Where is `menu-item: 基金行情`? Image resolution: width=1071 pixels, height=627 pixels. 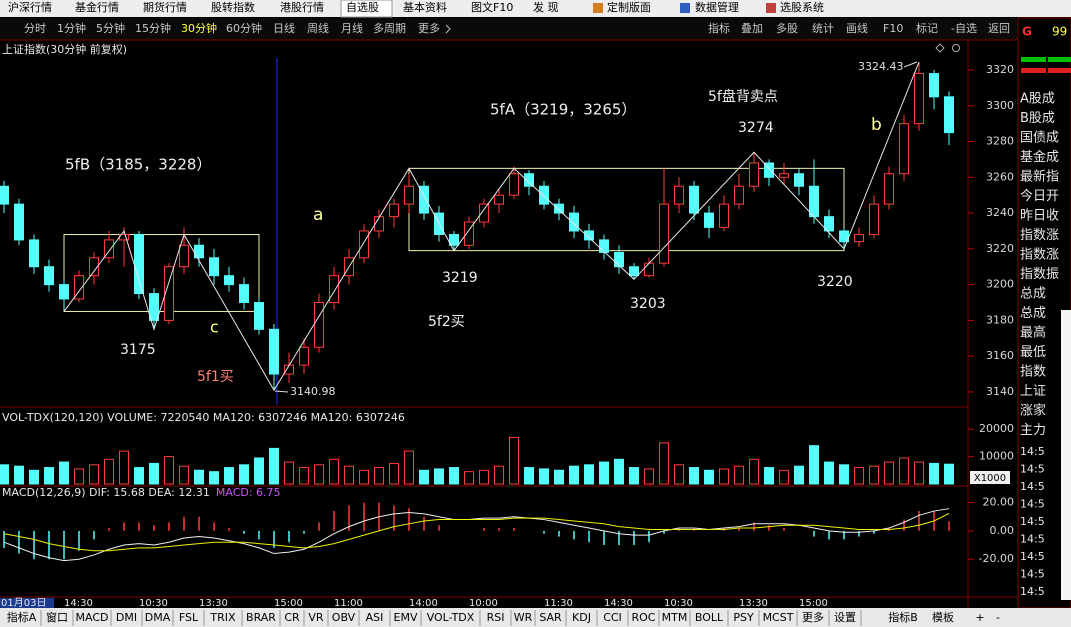 menu-item: 基金行情 is located at coordinates (97, 7).